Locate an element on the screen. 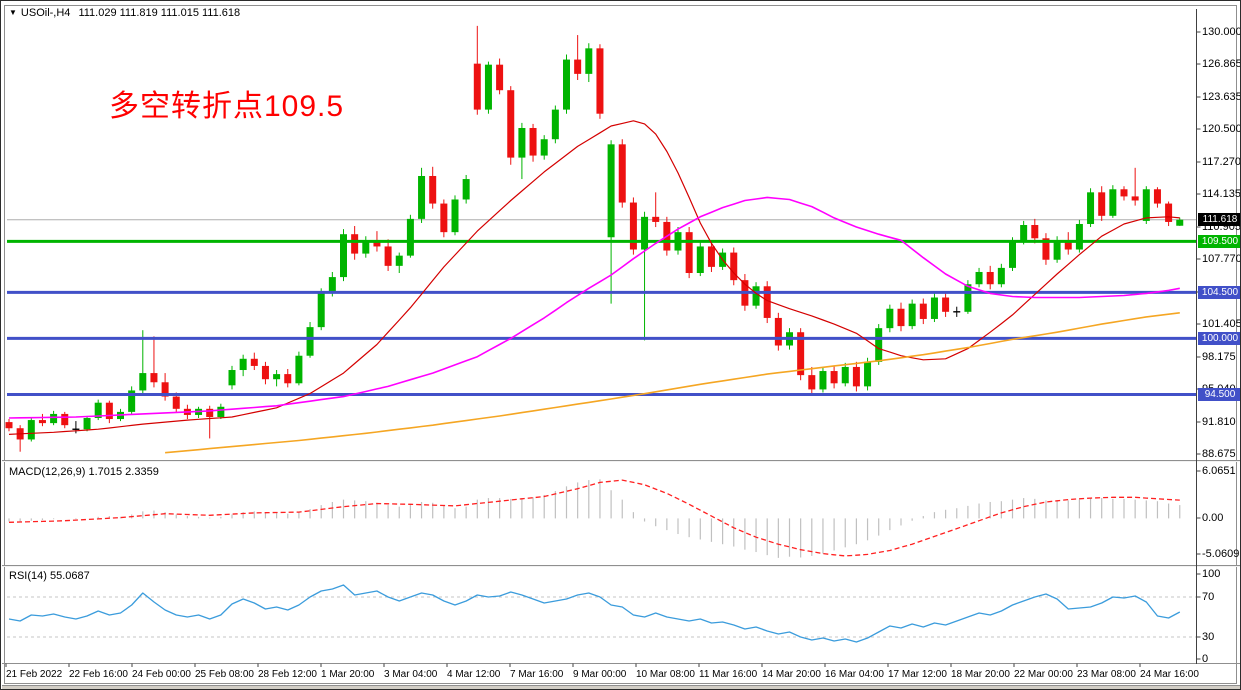  price-tick-label: 88.675 is located at coordinates (1219, 454).